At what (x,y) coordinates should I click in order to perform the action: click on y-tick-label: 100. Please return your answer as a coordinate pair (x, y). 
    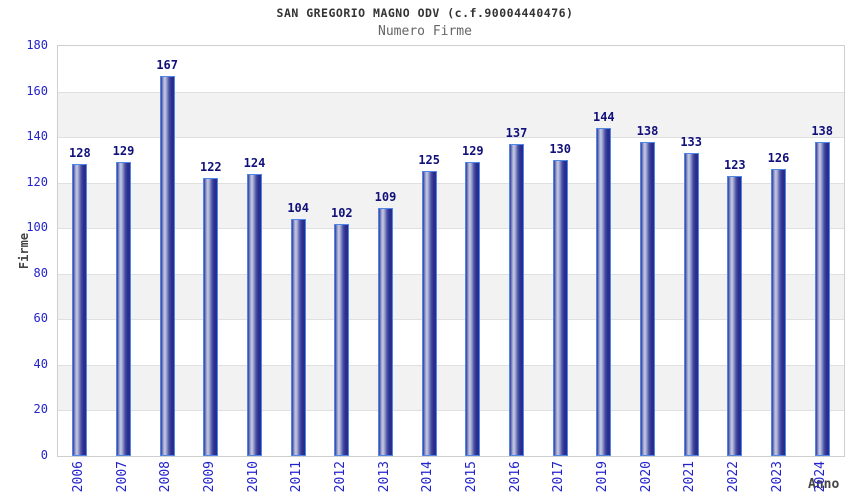
    Looking at the image, I should click on (37, 227).